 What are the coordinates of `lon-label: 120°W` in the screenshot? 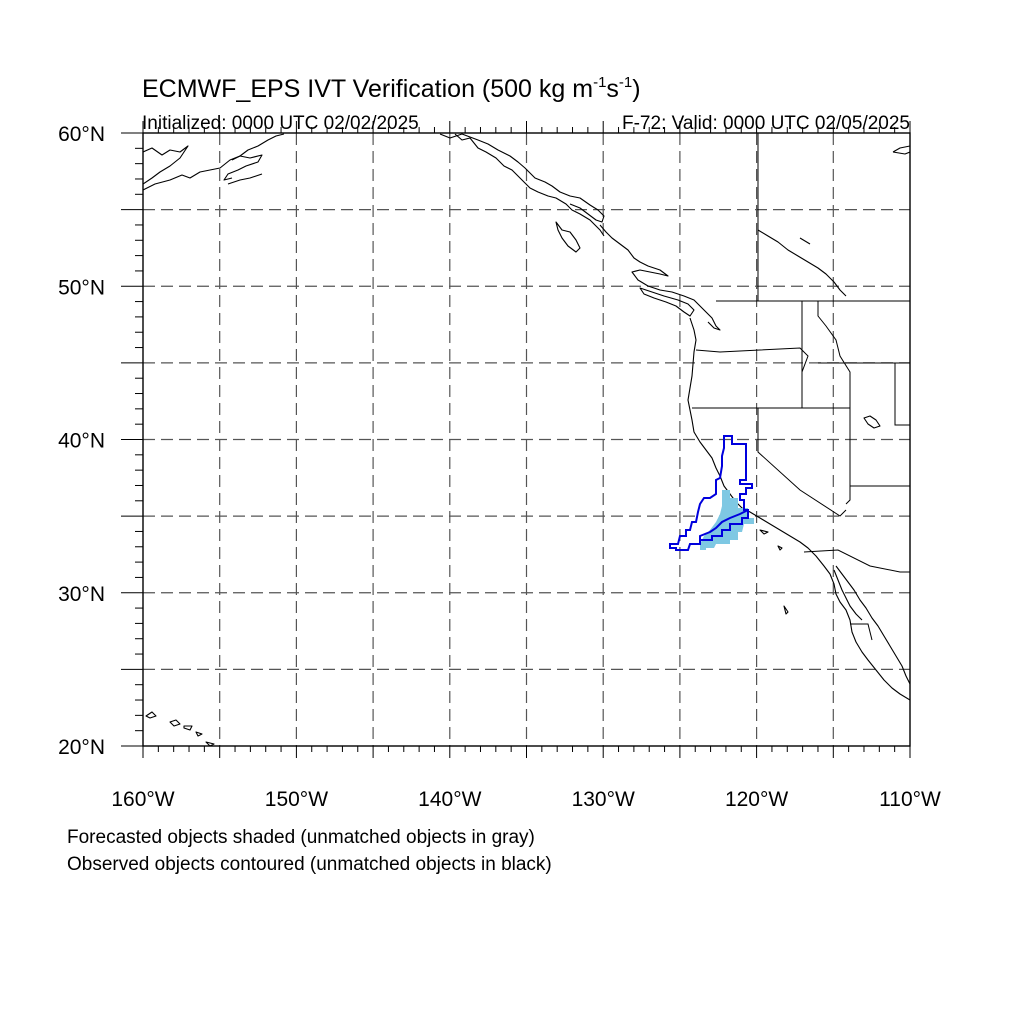 It's located at (756, 799).